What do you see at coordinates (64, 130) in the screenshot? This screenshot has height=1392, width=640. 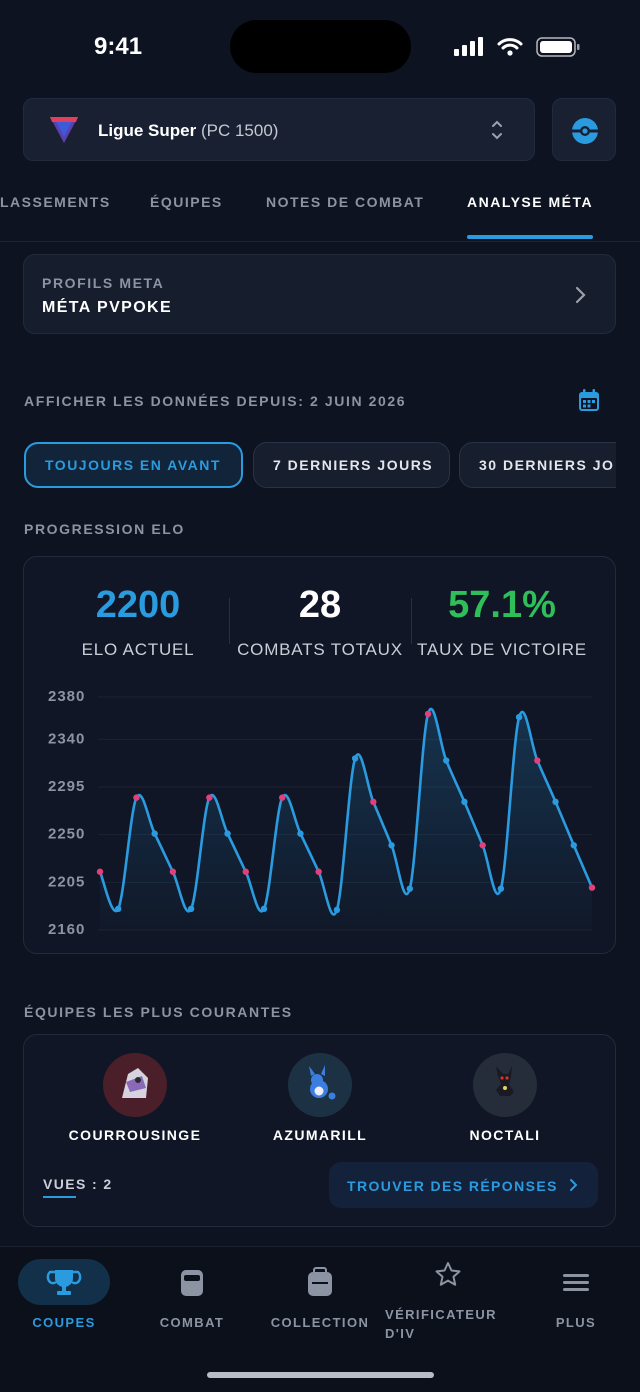 I see `league-icon` at bounding box center [64, 130].